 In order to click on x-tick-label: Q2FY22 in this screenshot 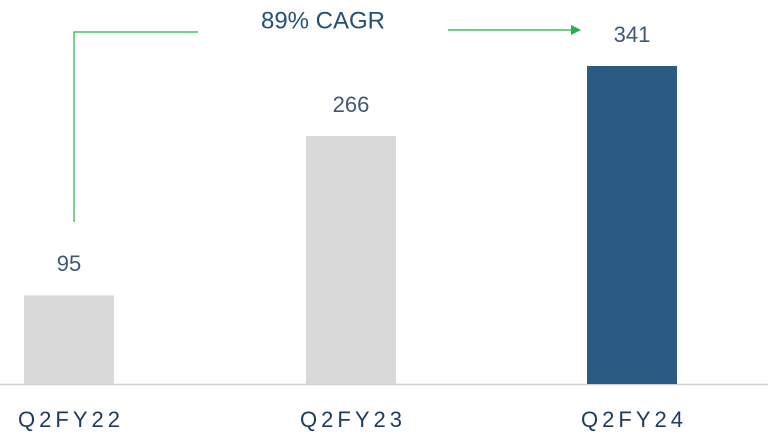, I will do `click(71, 419)`.